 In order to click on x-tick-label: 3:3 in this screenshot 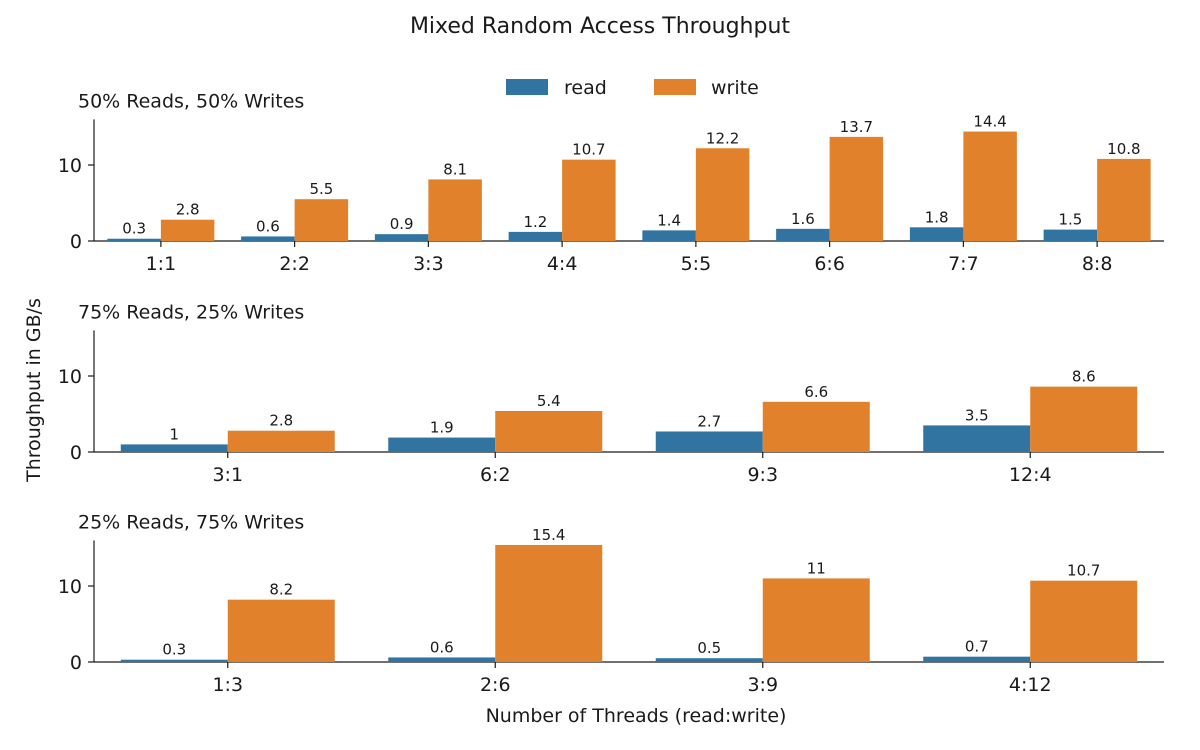, I will do `click(428, 264)`.